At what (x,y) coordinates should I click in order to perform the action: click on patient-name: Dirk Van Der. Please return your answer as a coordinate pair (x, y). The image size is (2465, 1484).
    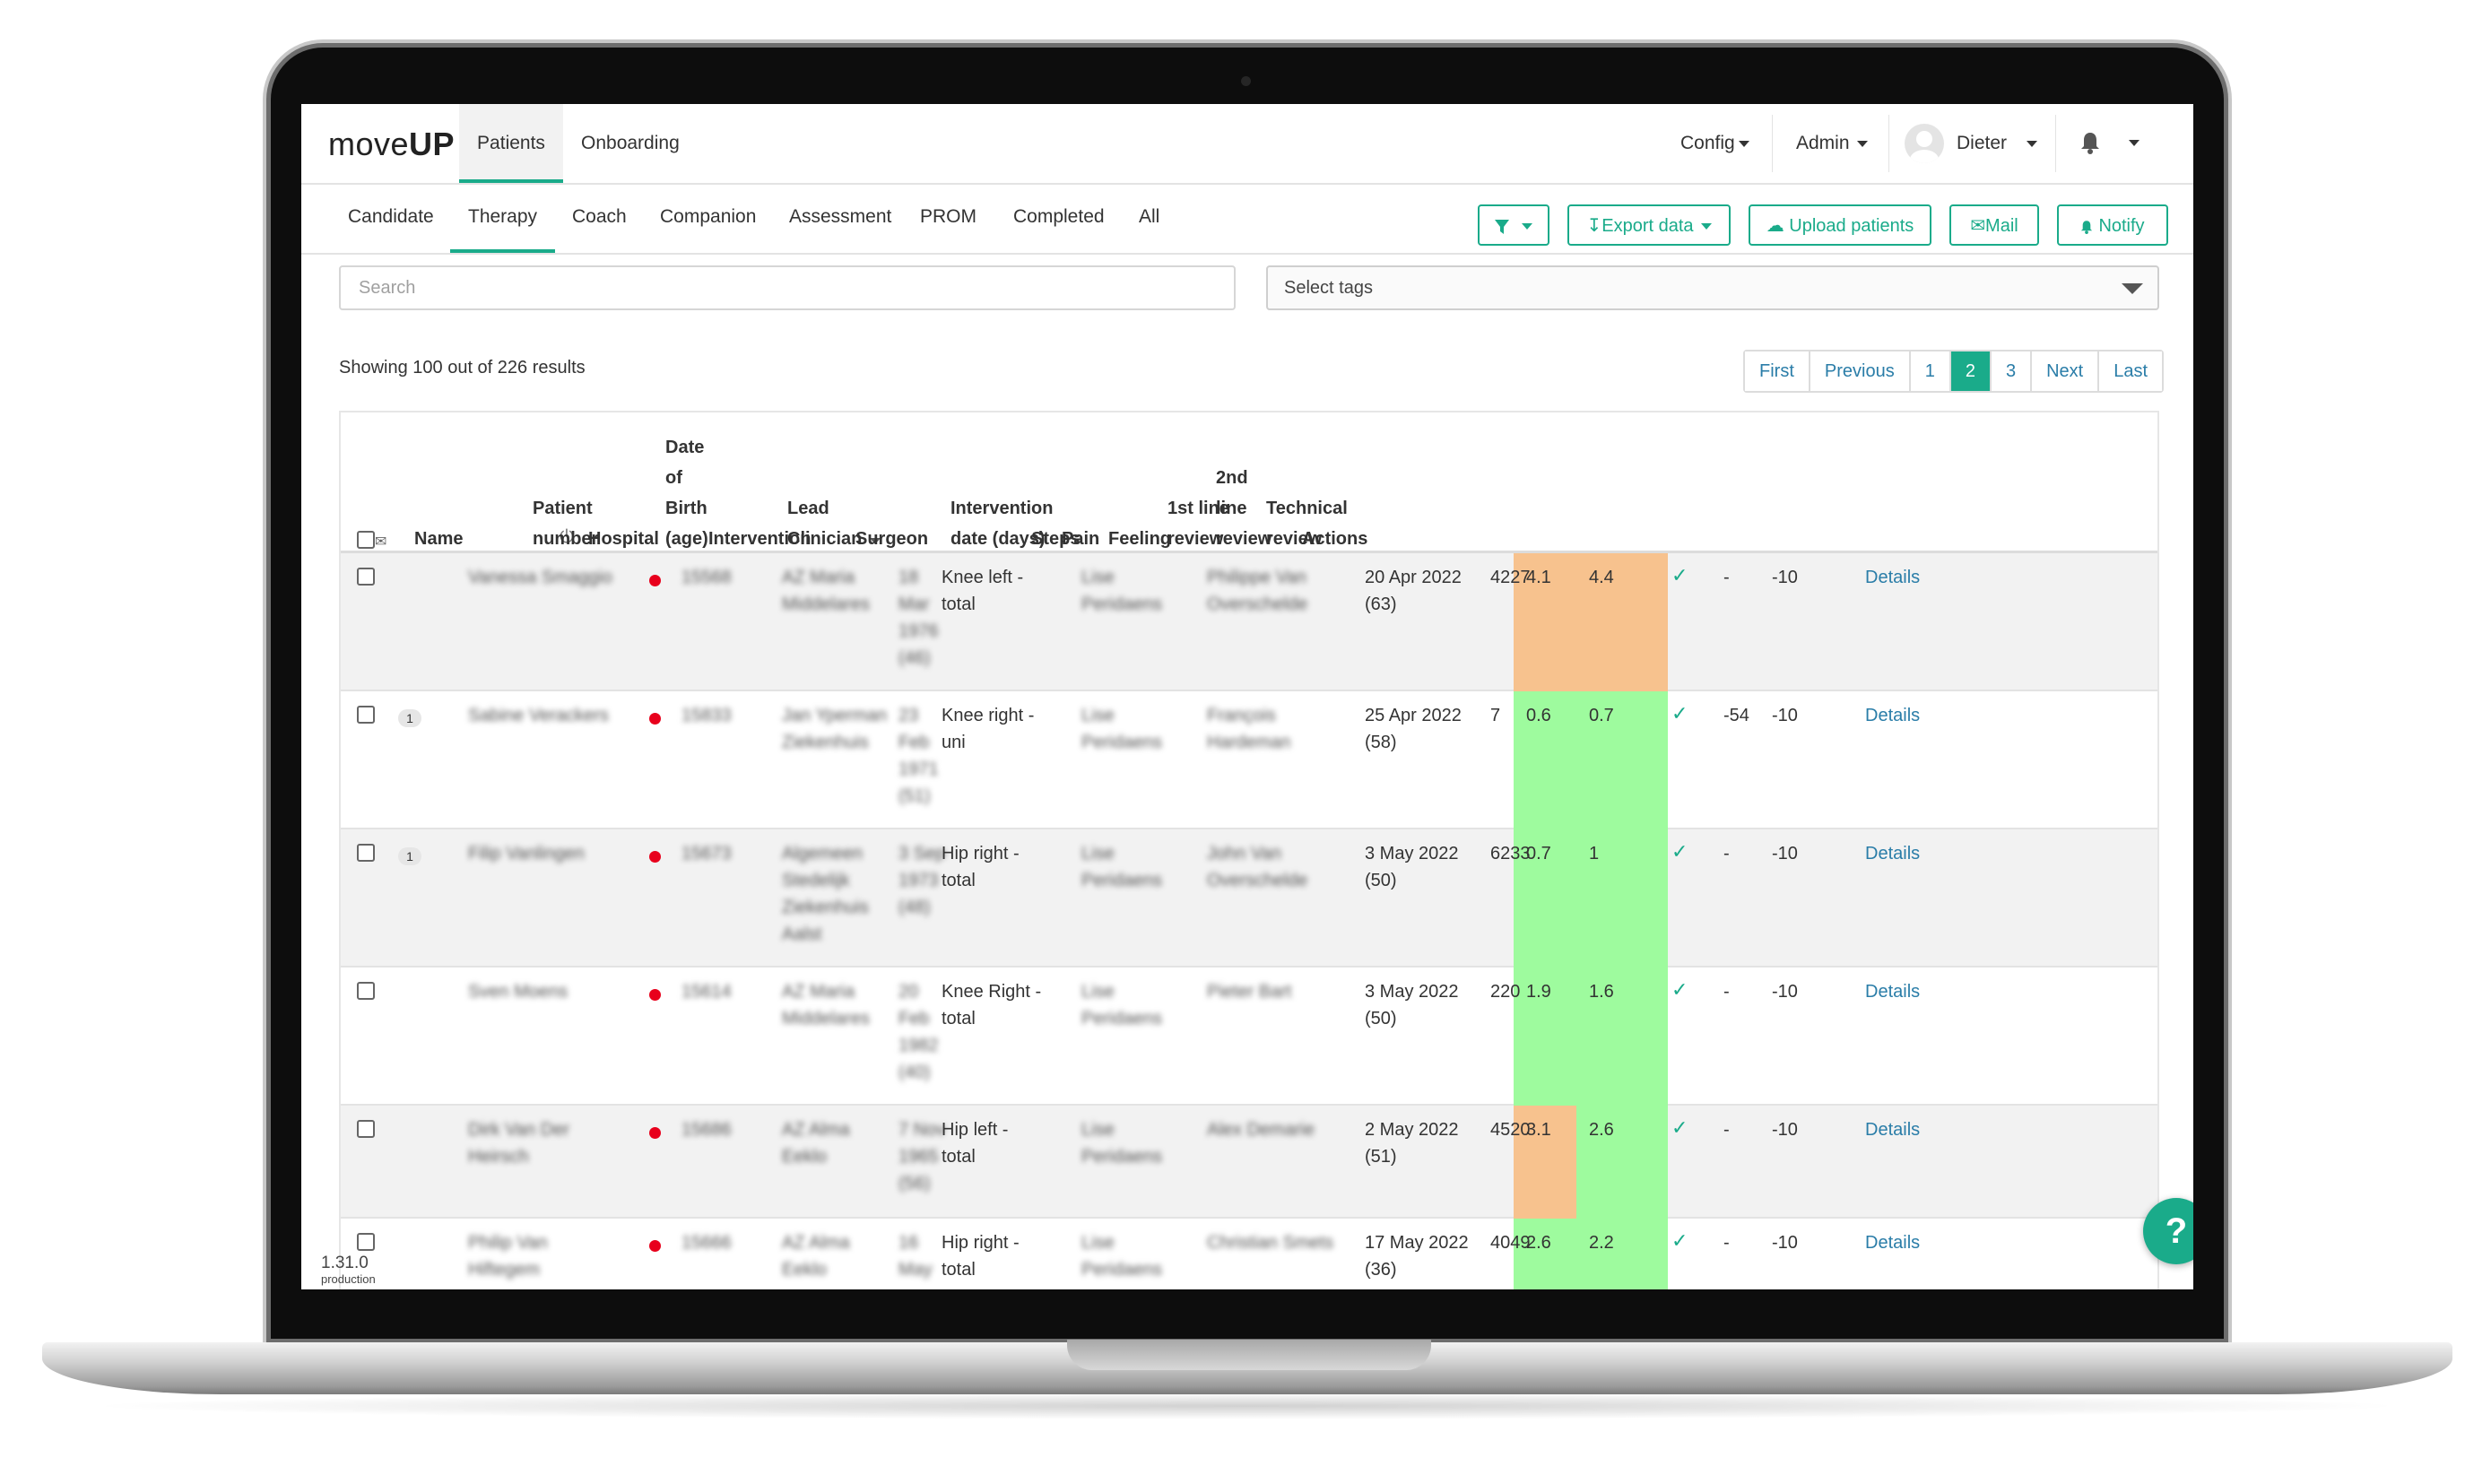
    Looking at the image, I should click on (518, 1130).